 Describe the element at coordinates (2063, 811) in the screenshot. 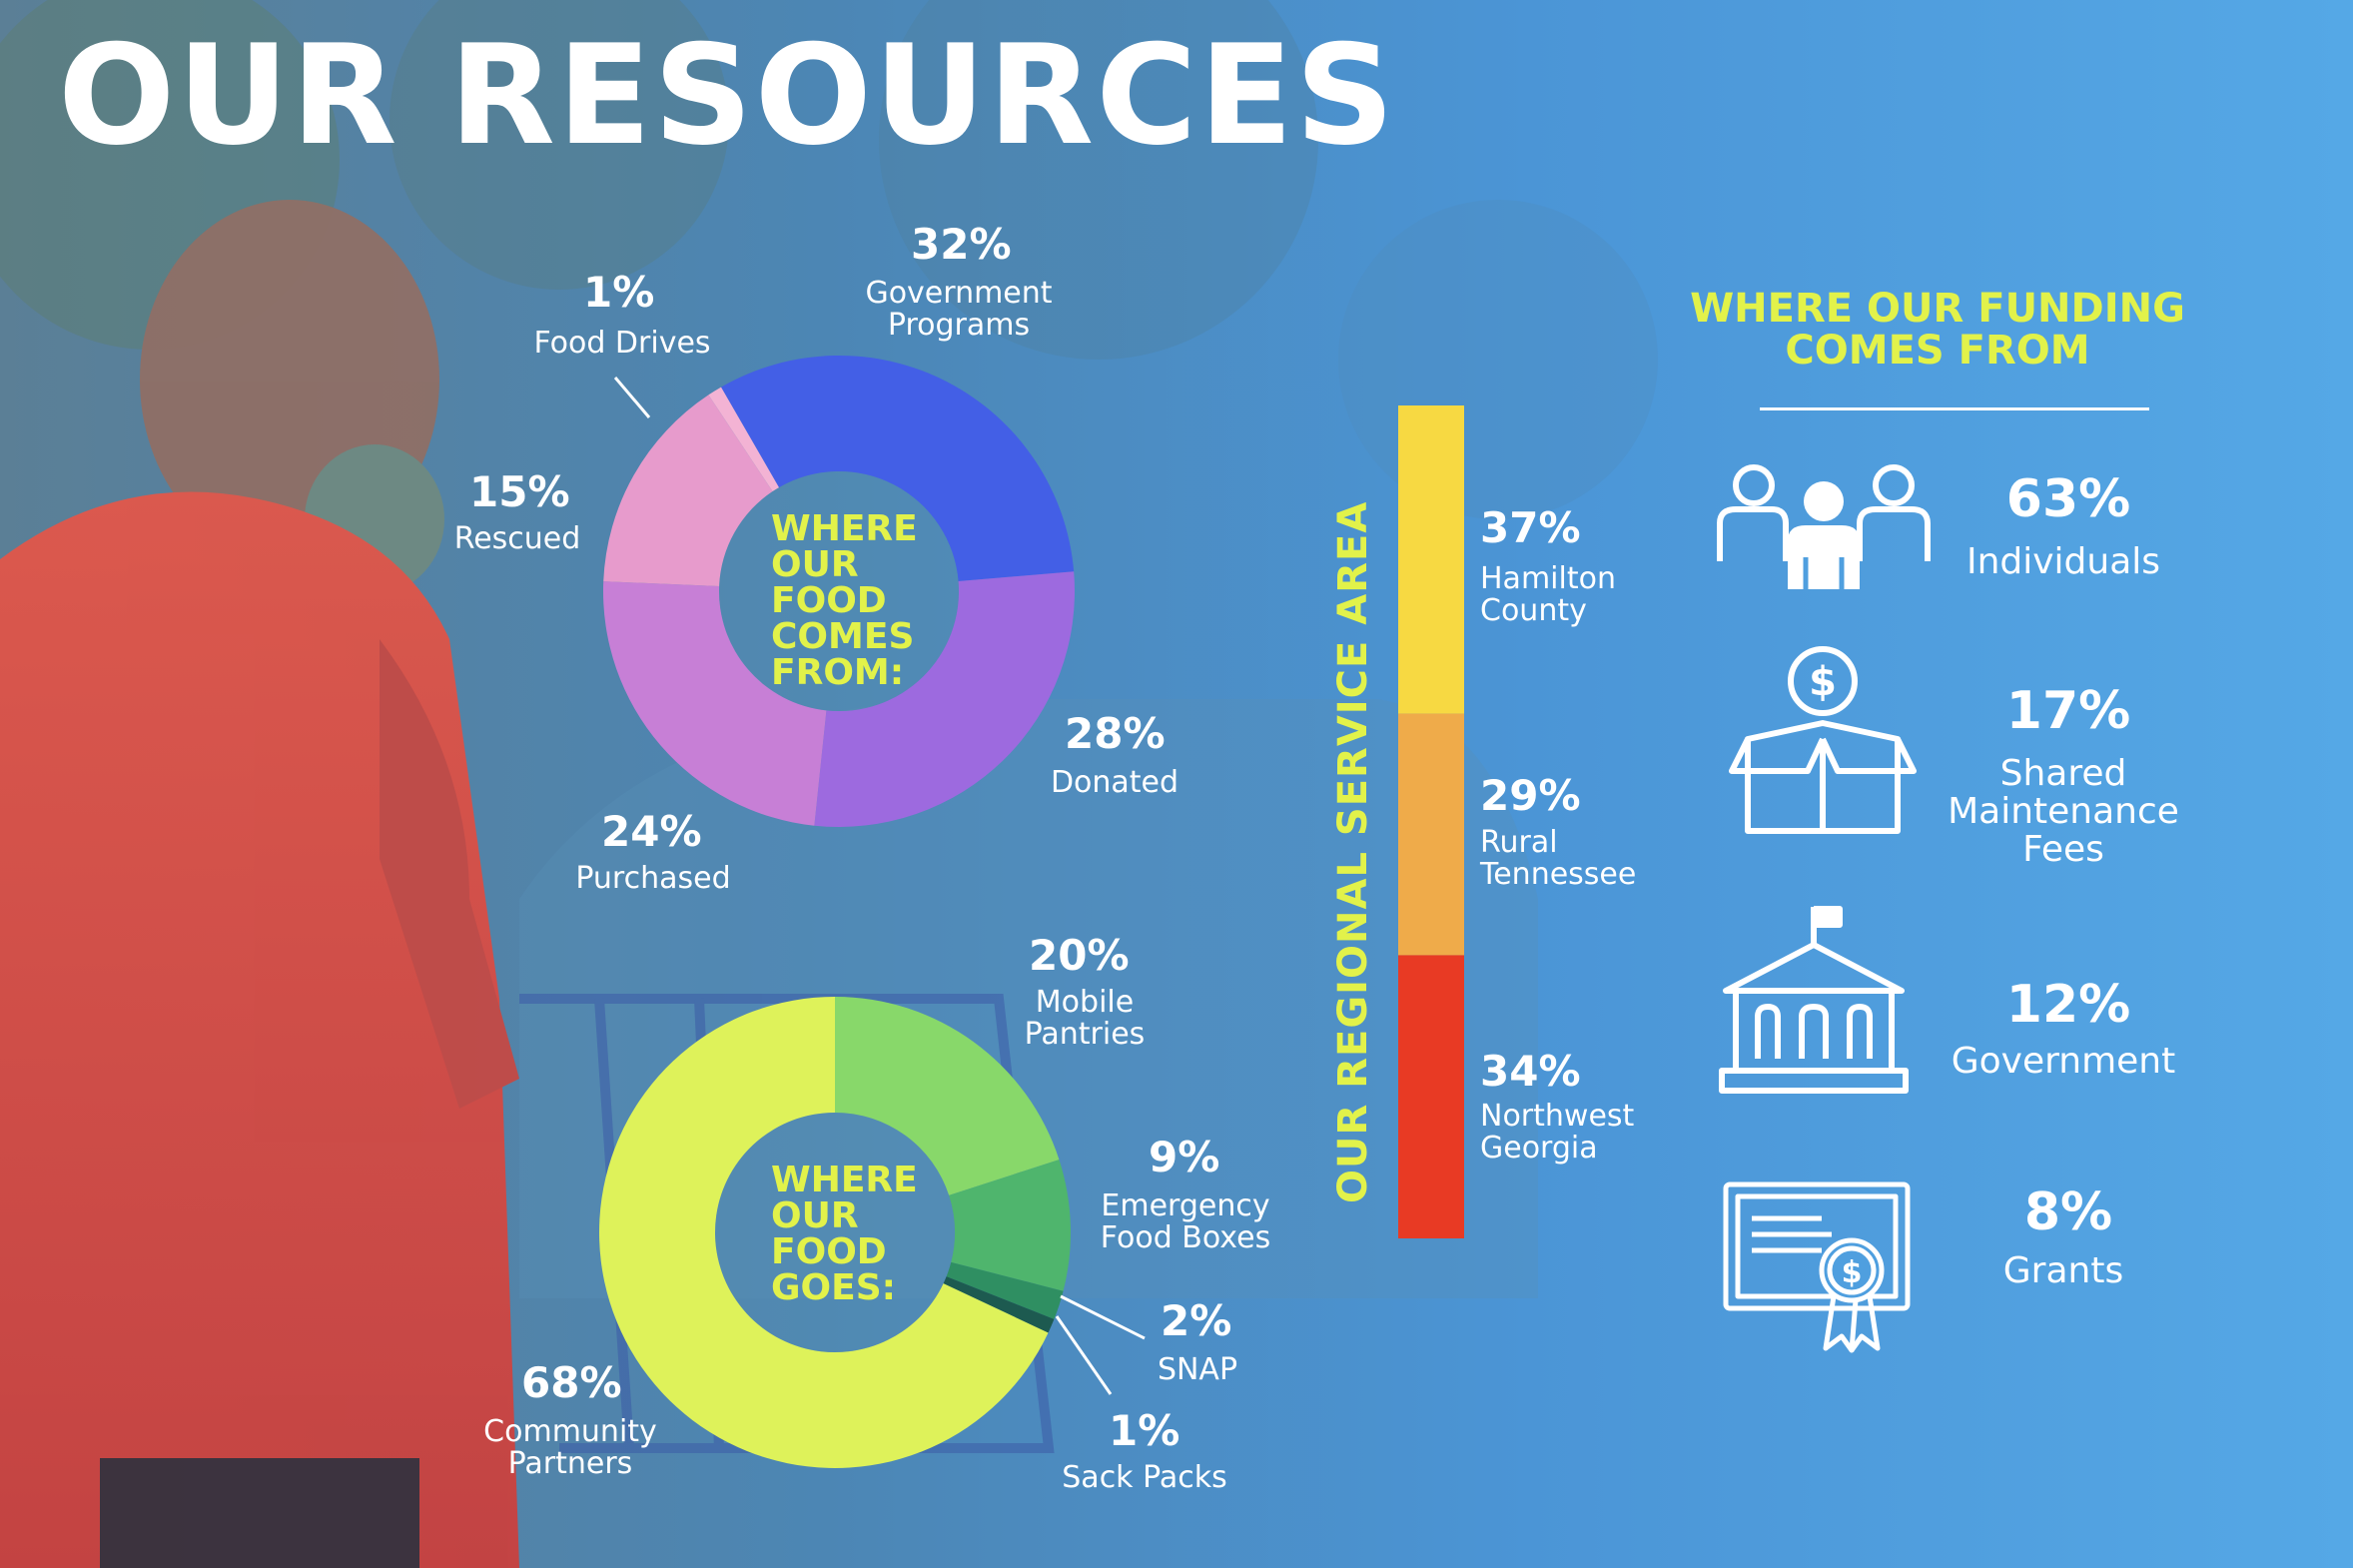

I see `shared-maintenance-fees-label: Shared Maintenance Fees` at that location.